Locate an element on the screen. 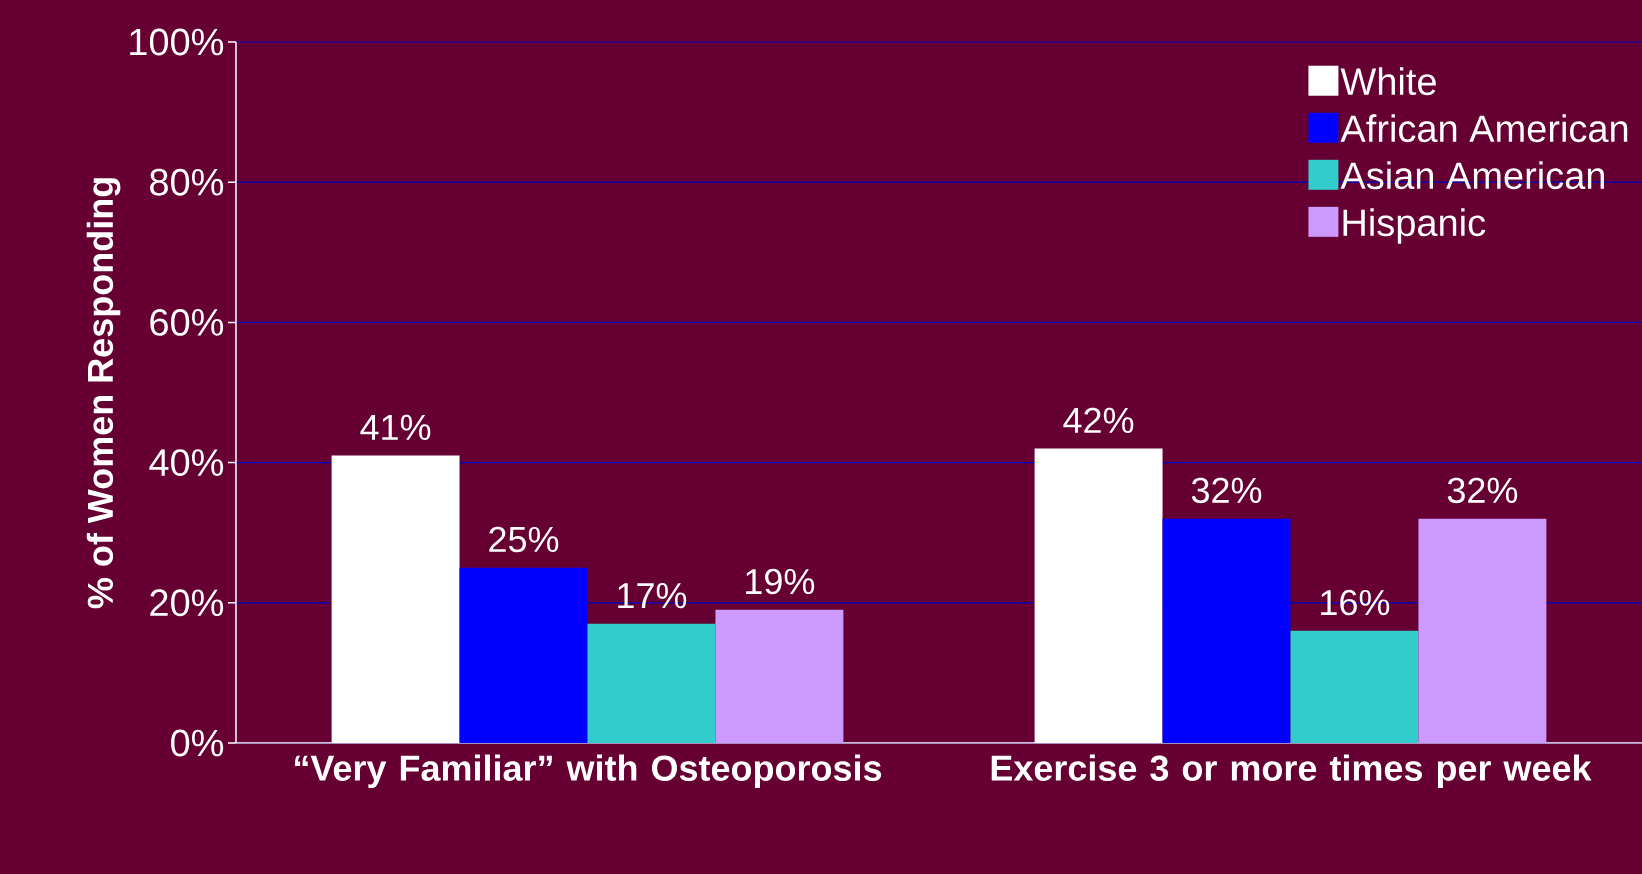 This screenshot has height=874, width=1642. data-label: 25% is located at coordinates (524, 539).